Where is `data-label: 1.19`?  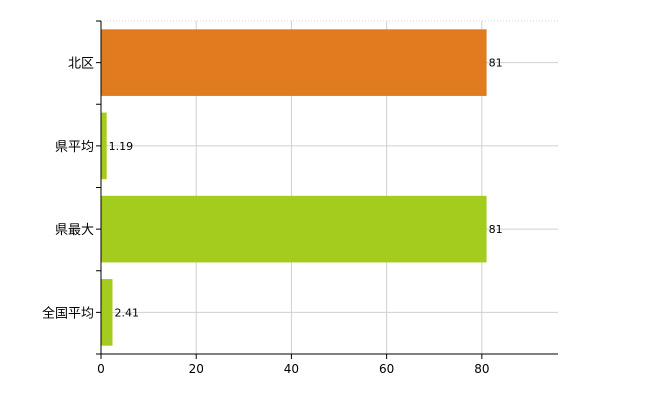
data-label: 1.19 is located at coordinates (121, 146).